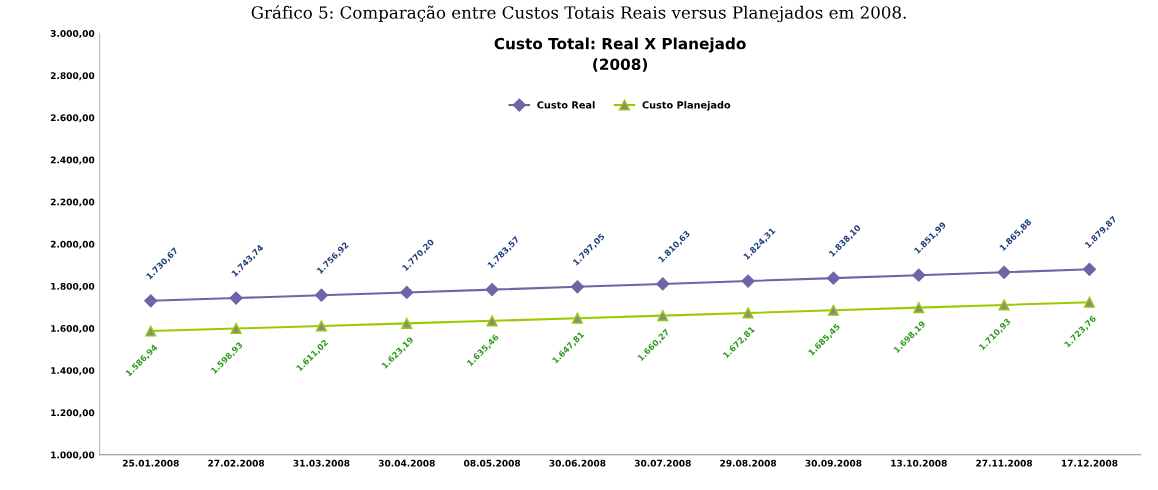 The width and height of the screenshot is (1158, 490). What do you see at coordinates (566, 105) in the screenshot?
I see `legend-label: Custo Real` at bounding box center [566, 105].